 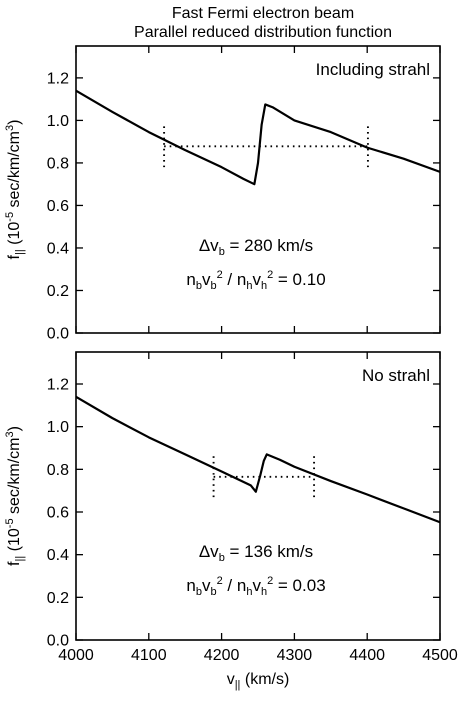 I want to click on x-tick-label: 4100, so click(x=149, y=655).